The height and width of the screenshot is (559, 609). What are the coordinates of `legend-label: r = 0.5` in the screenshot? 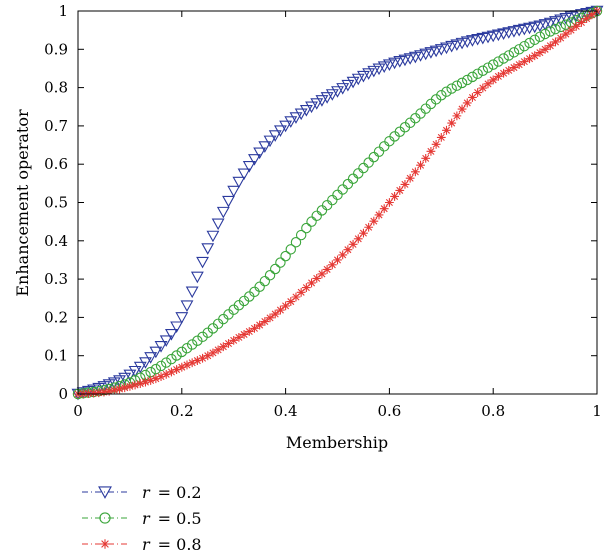 It's located at (172, 518).